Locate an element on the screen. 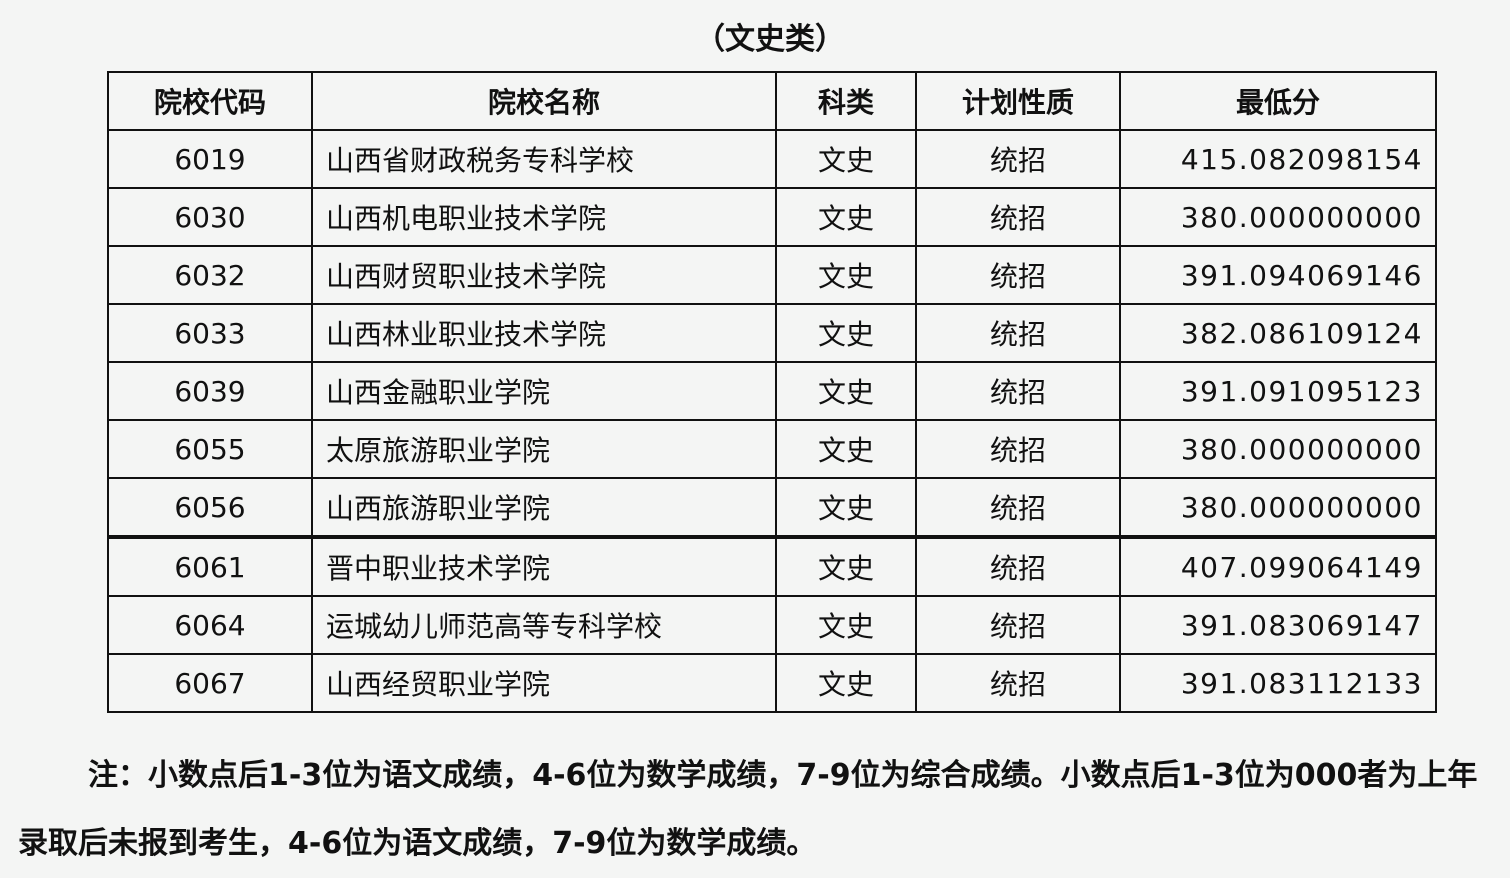  cell-name: 山西金融职业学院 is located at coordinates (544, 391).